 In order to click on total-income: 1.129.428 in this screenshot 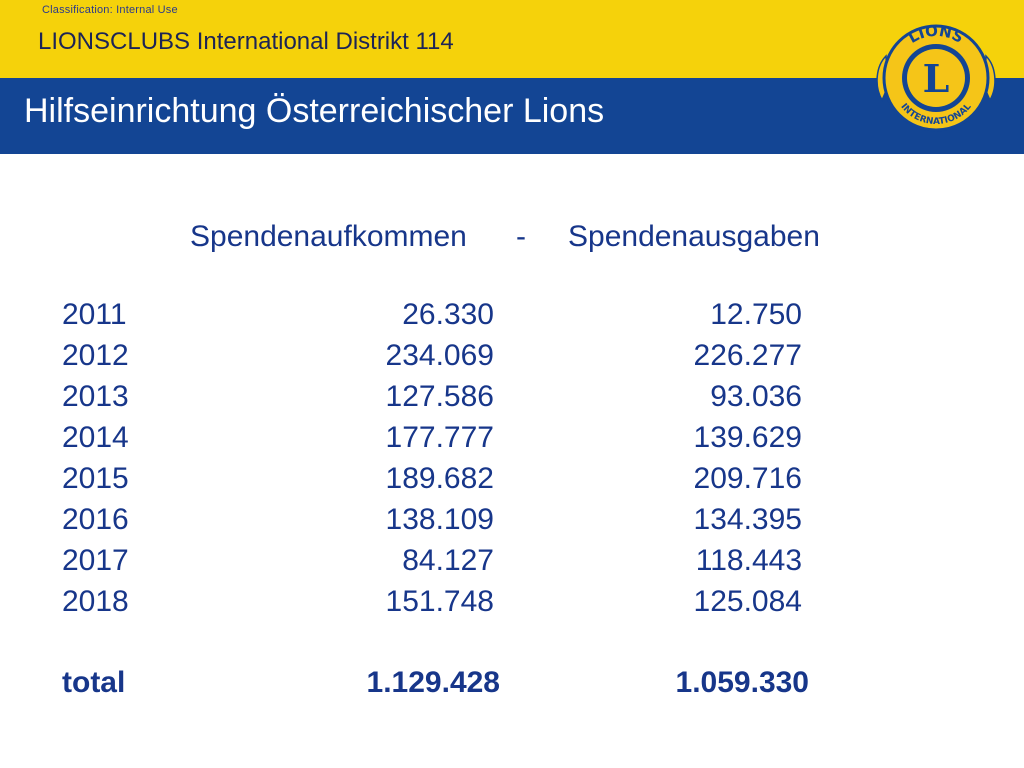, I will do `click(433, 682)`.